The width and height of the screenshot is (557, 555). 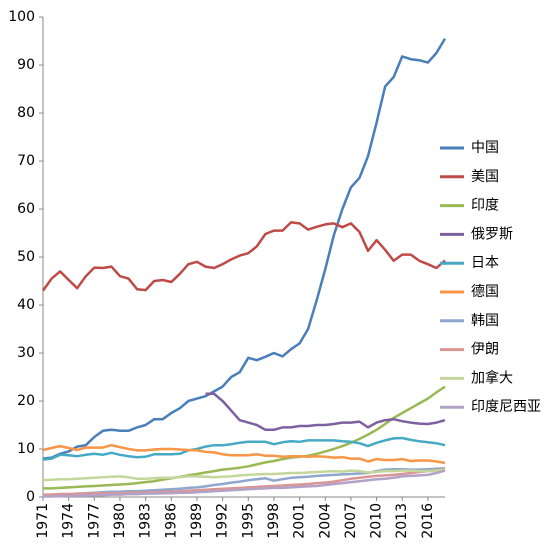 What do you see at coordinates (485, 321) in the screenshot?
I see `legend-label: 韩国` at bounding box center [485, 321].